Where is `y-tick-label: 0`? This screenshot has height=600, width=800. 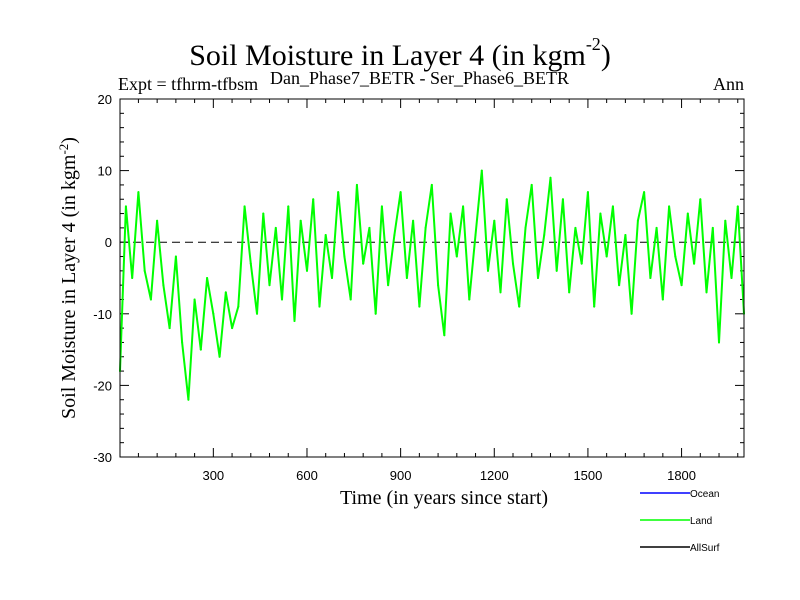
y-tick-label: 0 is located at coordinates (108, 242).